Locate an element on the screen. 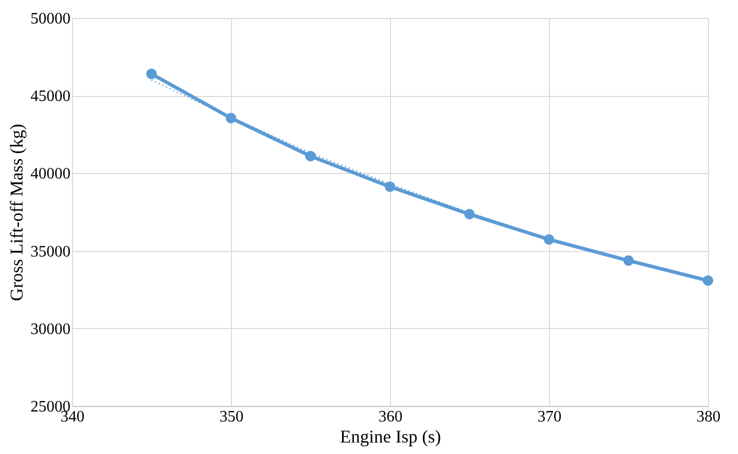  y-tick-label: 40000 is located at coordinates (50, 174).